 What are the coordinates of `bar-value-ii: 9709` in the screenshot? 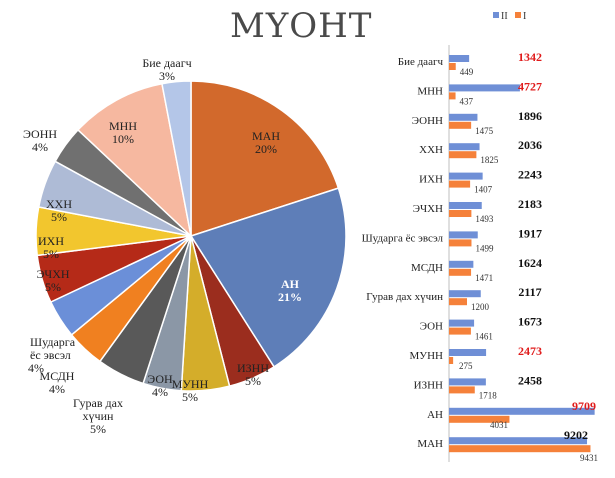 It's located at (584, 406).